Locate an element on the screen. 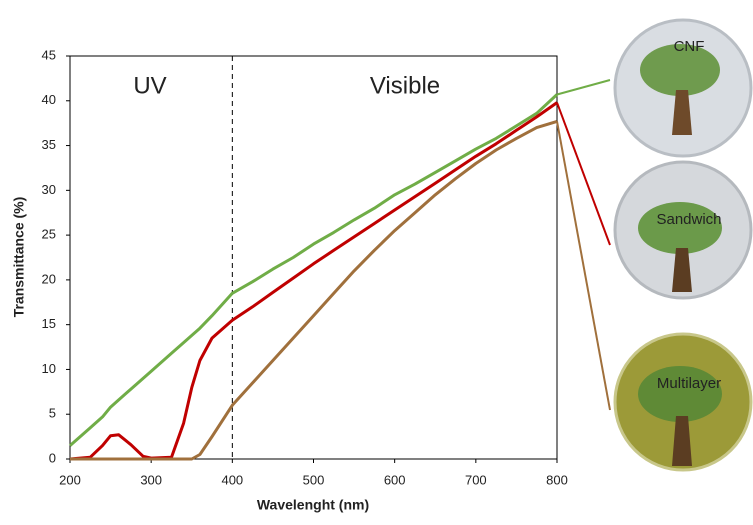 The width and height of the screenshot is (753, 525). y-tick-label: 35 is located at coordinates (49, 144).